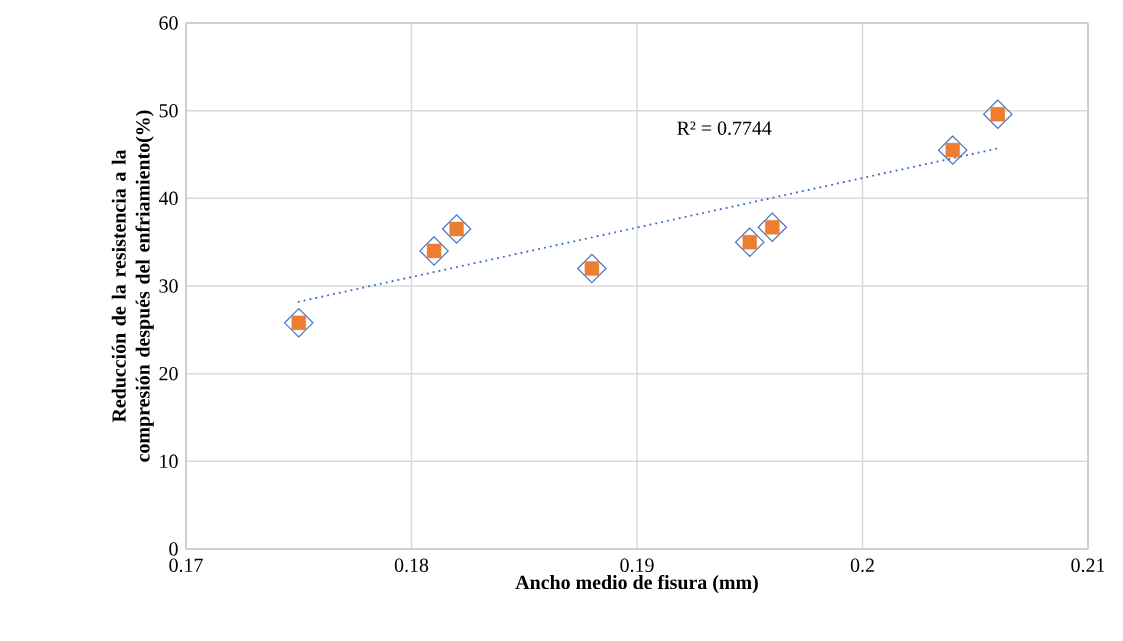 This screenshot has width=1123, height=641. I want to click on x-tick-label: 0.21, so click(1088, 565).